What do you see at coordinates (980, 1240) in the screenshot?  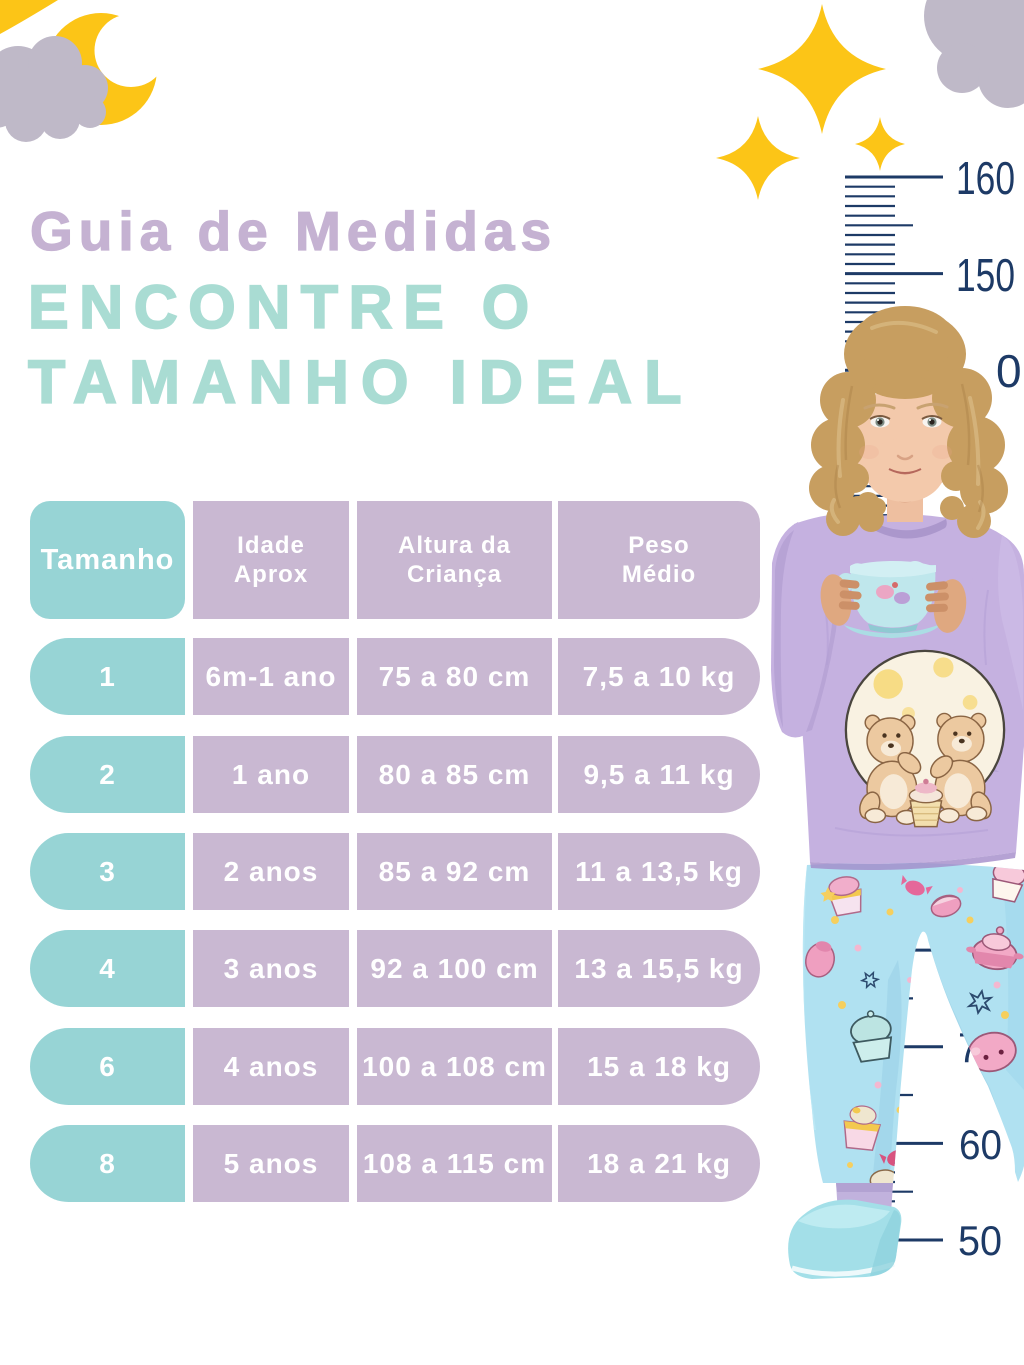 I see `svg-text: 50` at bounding box center [980, 1240].